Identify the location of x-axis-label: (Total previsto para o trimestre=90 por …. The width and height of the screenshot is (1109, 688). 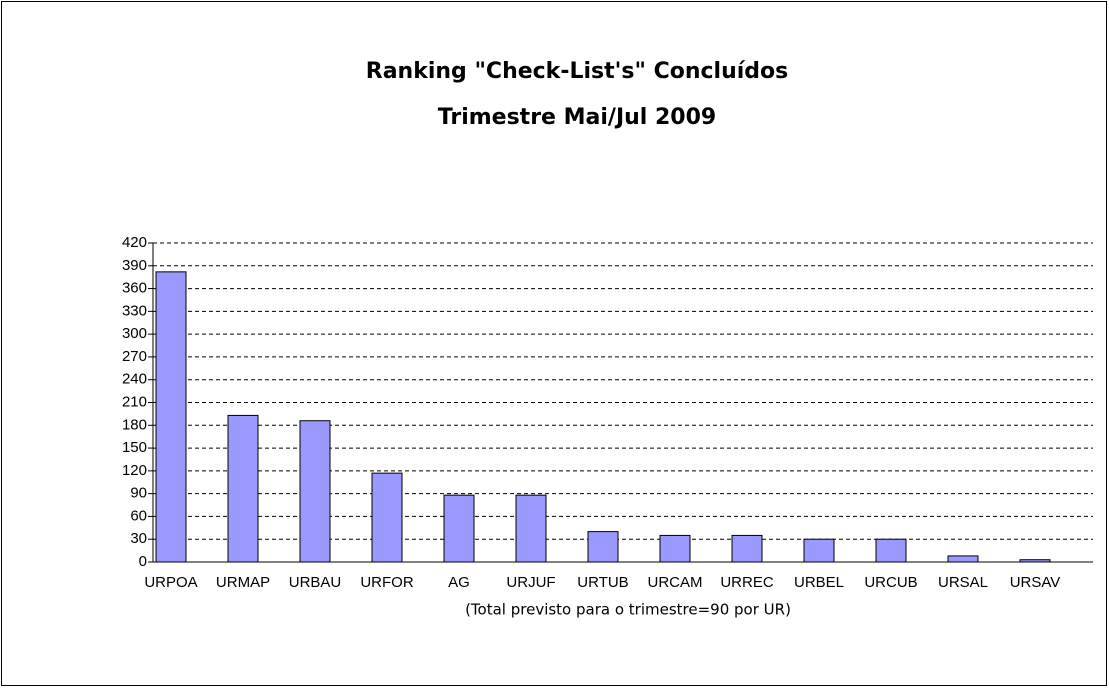
(628, 610).